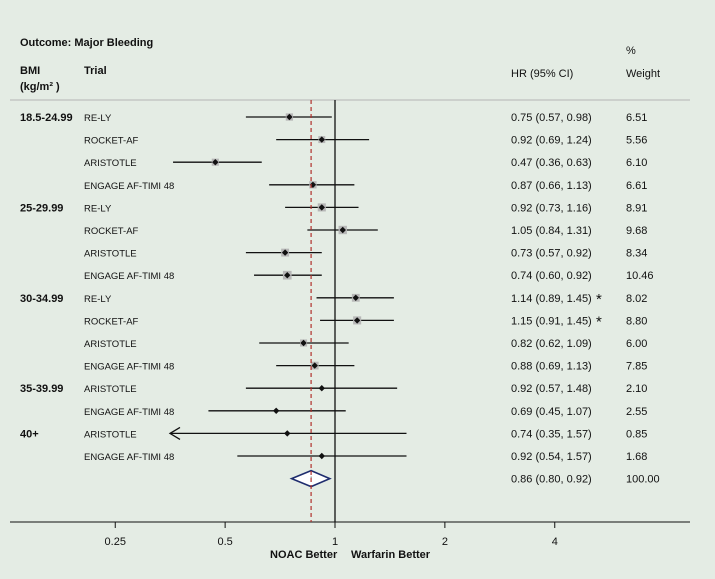 This screenshot has width=715, height=579. Describe the element at coordinates (365, 344) in the screenshot. I see `forest-row: ARISTOTLE 0.82 (0.62, 1.09) 6.00` at that location.